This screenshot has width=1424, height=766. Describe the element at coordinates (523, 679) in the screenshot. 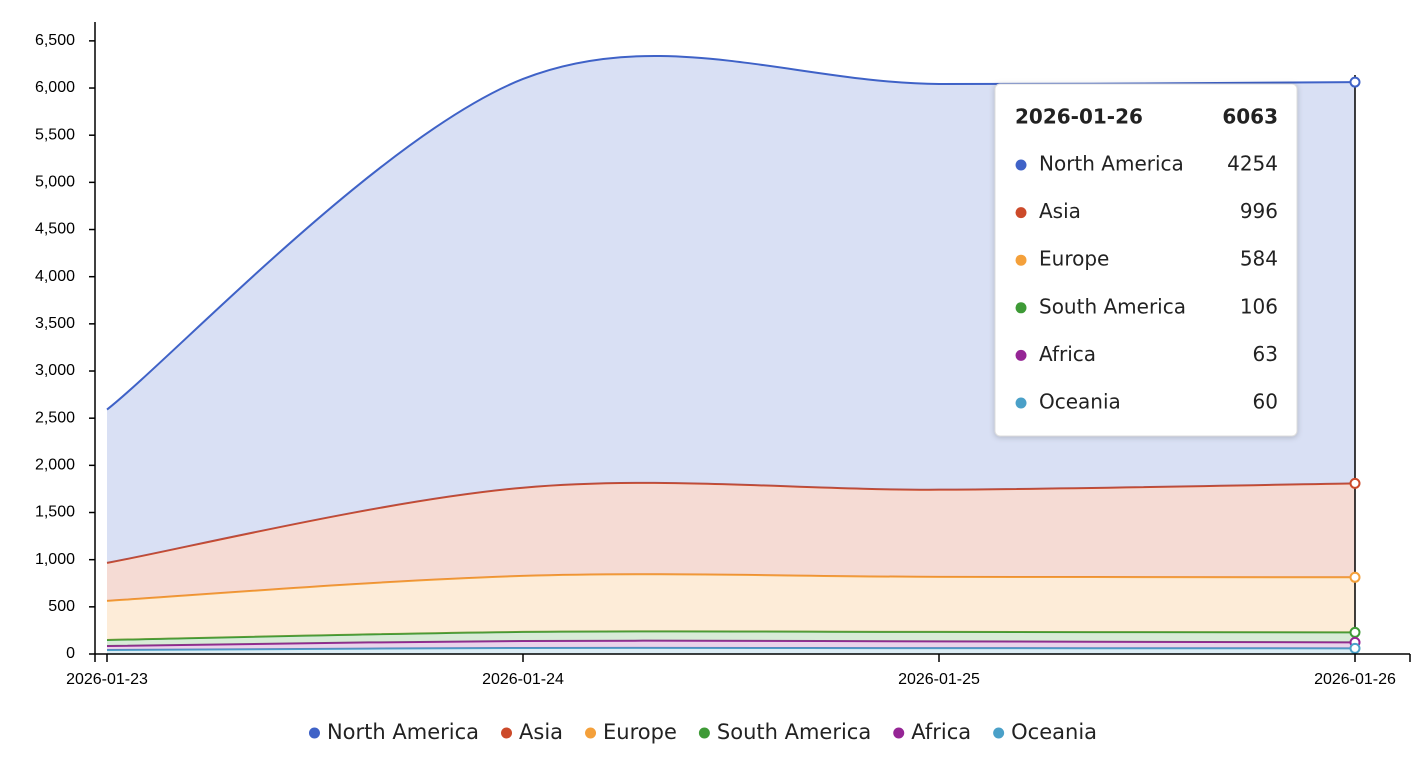

I see `x-tick-label: 2026-01-24` at that location.